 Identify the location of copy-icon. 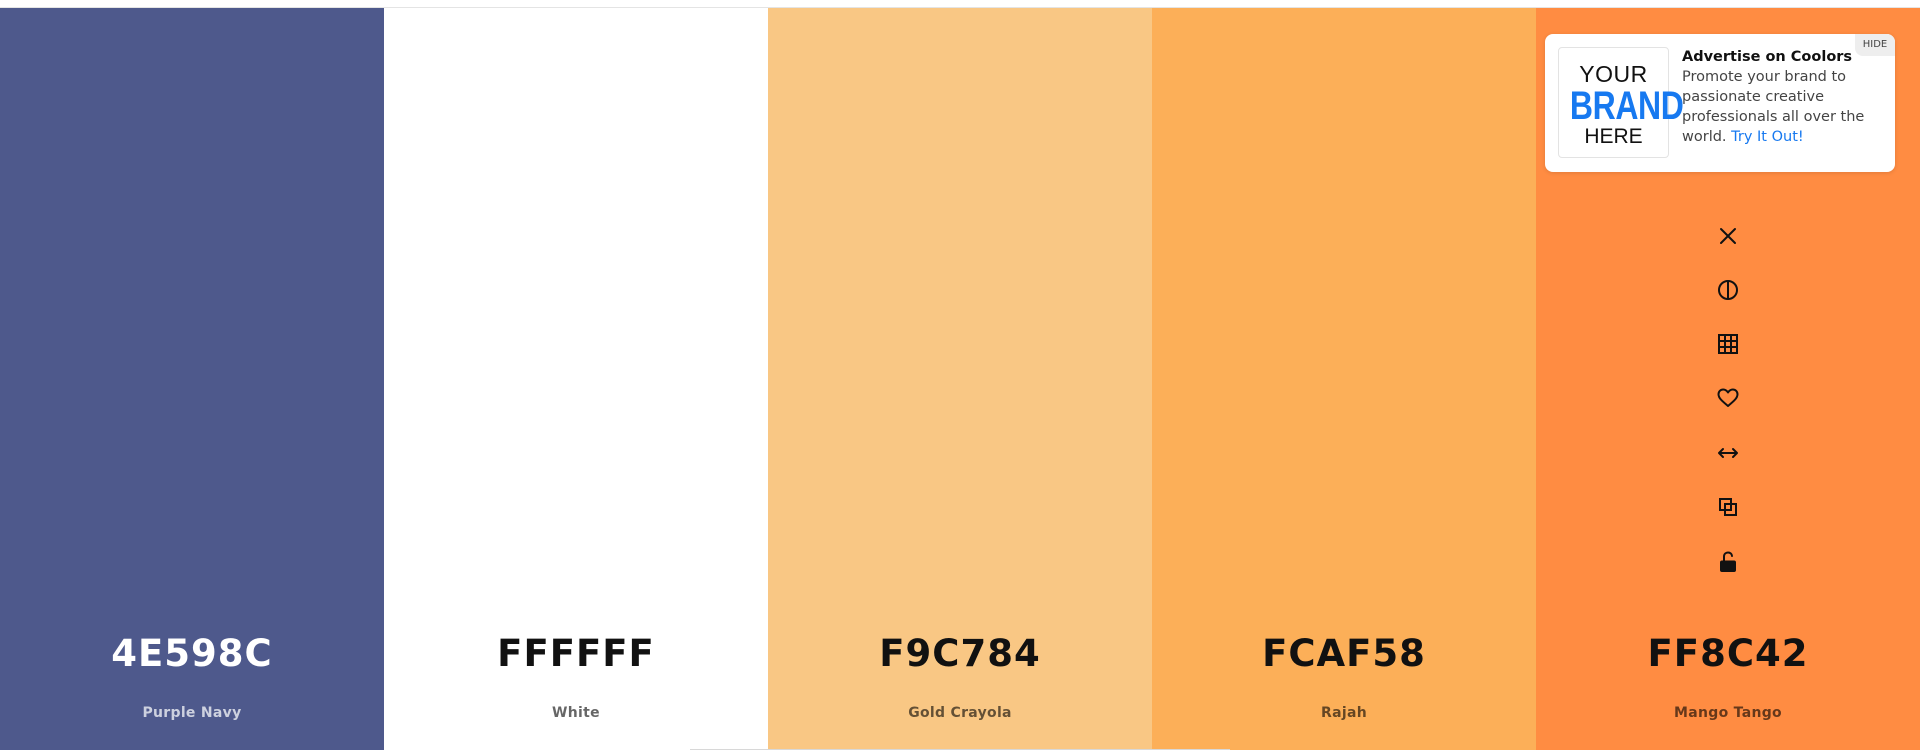
(1728, 507).